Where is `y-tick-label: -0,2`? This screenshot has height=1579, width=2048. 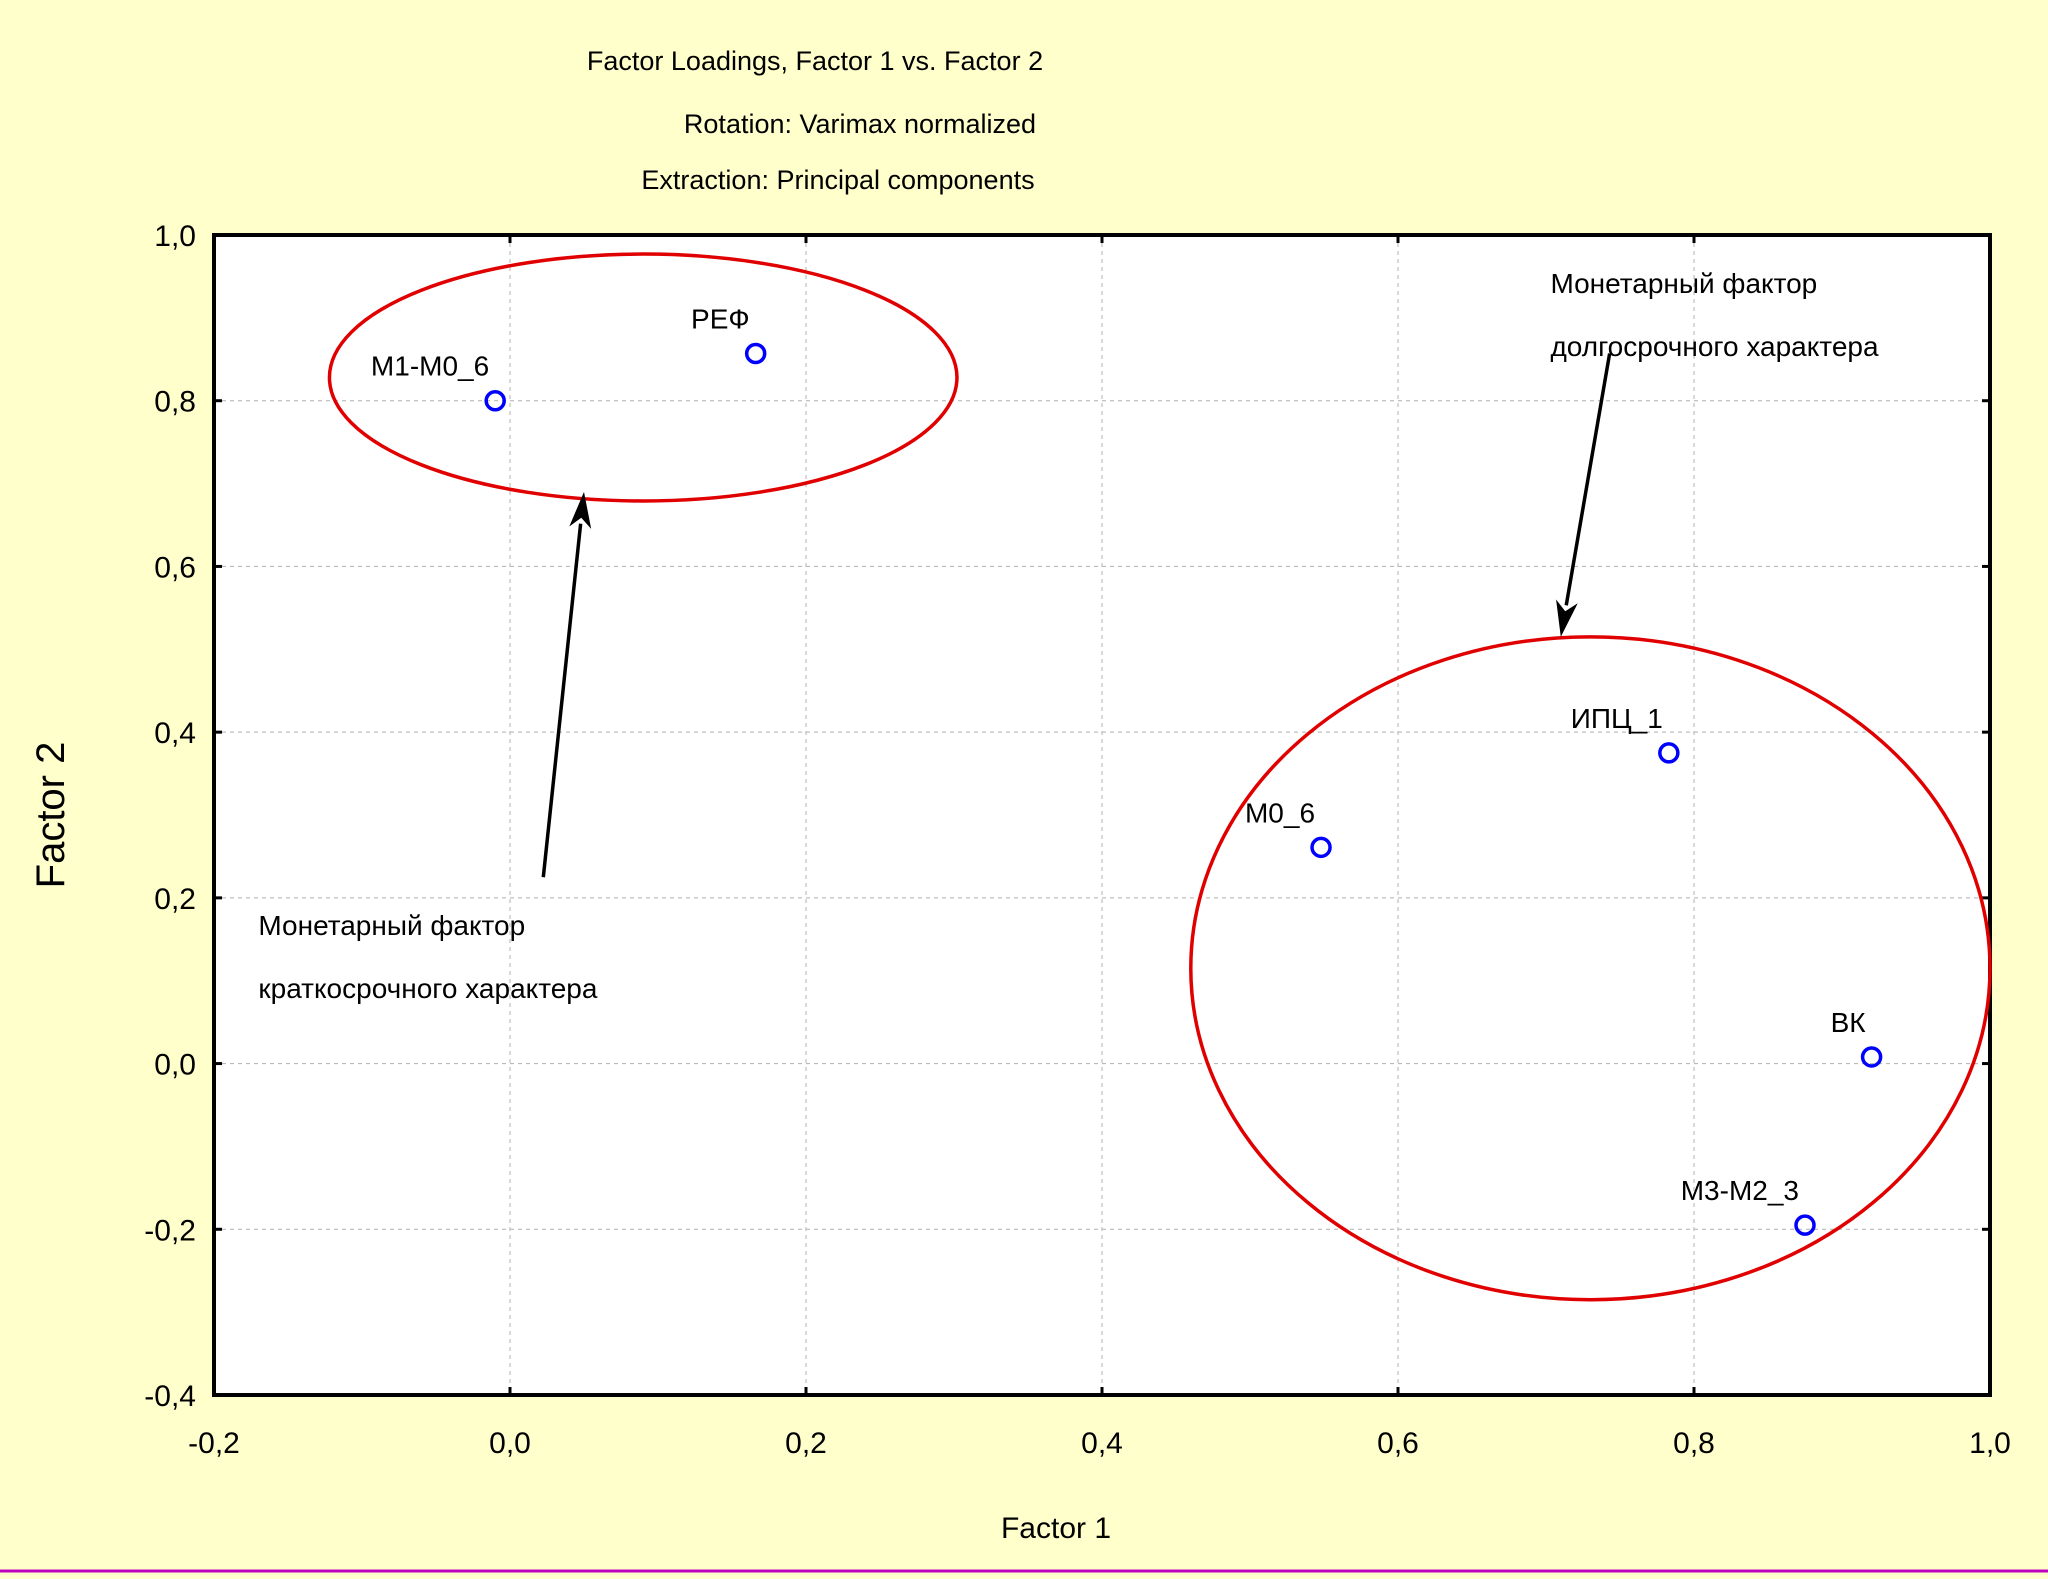
y-tick-label: -0,2 is located at coordinates (170, 1230).